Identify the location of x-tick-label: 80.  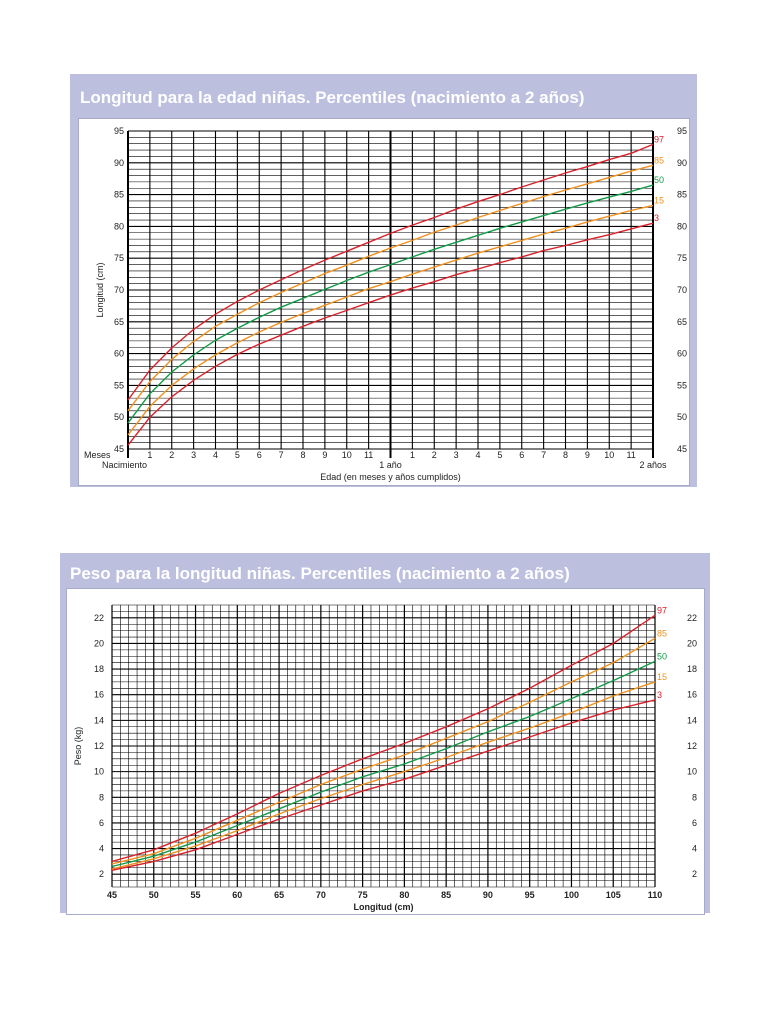
(404, 895).